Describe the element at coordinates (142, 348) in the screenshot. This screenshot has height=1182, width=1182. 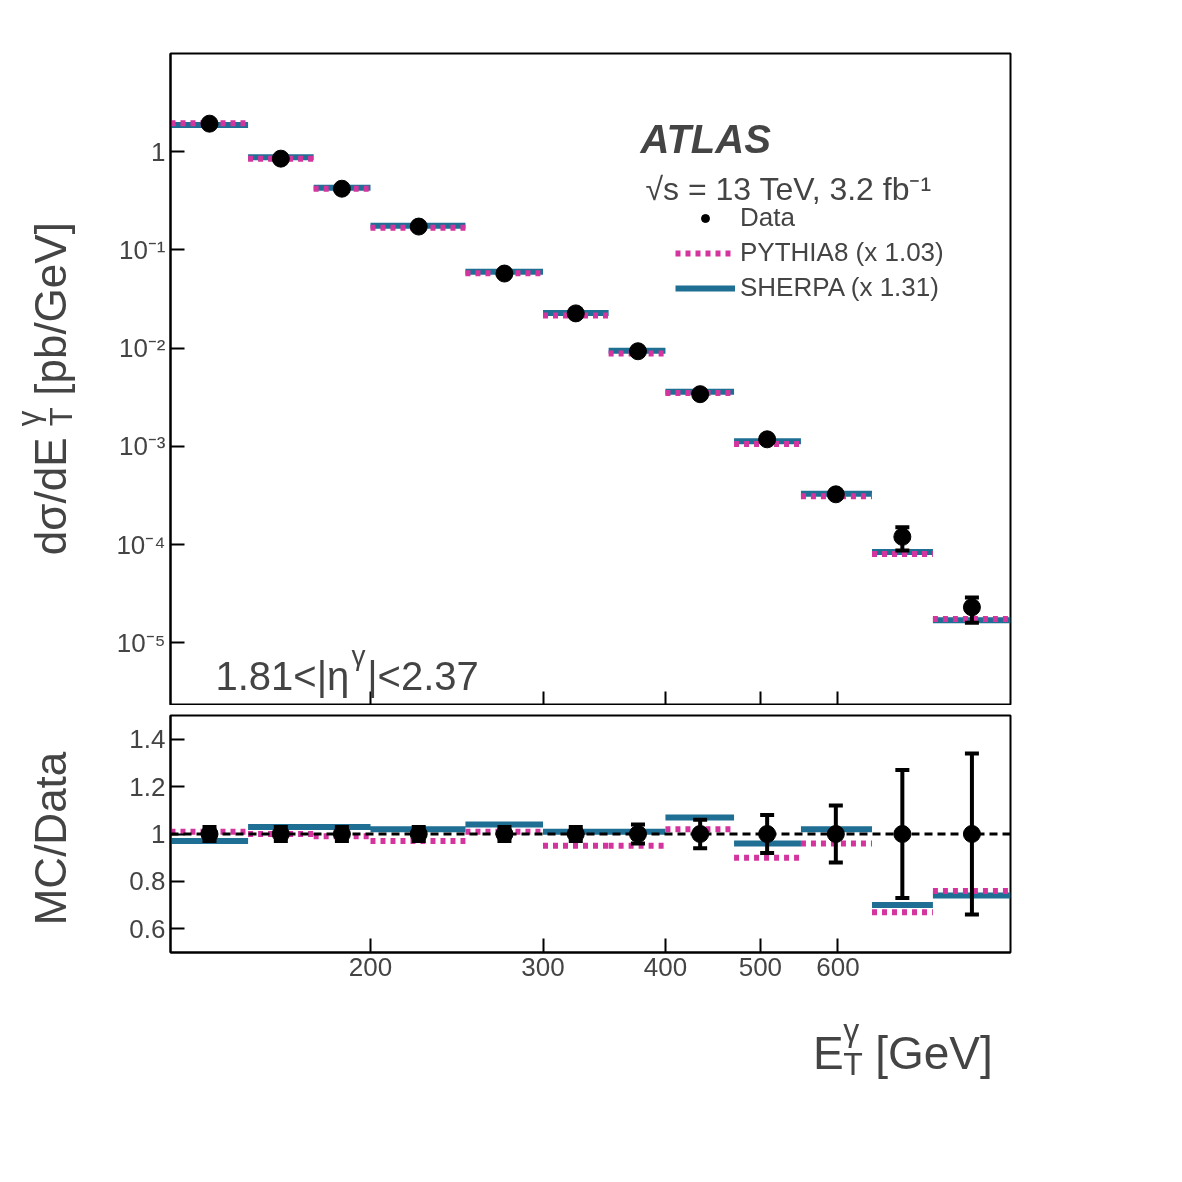
I see `y-tick-label: 10⁻²` at that location.